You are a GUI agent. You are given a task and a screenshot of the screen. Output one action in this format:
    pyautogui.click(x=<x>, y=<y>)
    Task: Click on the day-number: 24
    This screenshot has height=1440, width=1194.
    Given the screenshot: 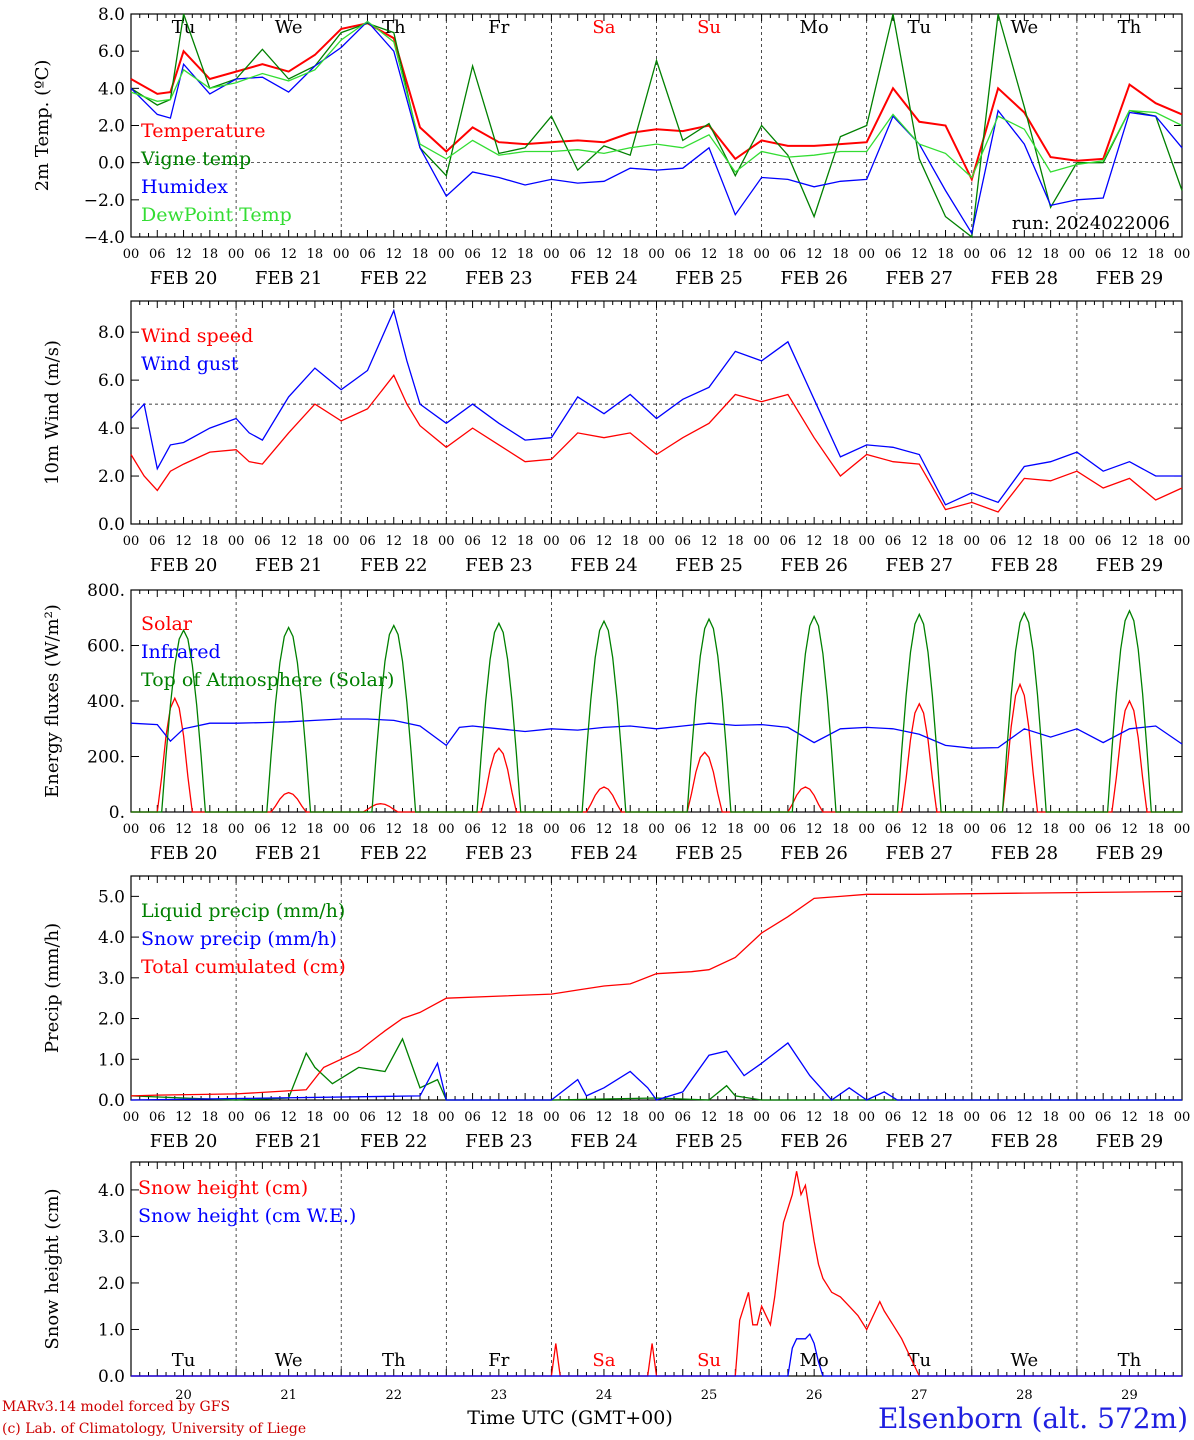 What is the action you would take?
    pyautogui.click(x=604, y=1395)
    